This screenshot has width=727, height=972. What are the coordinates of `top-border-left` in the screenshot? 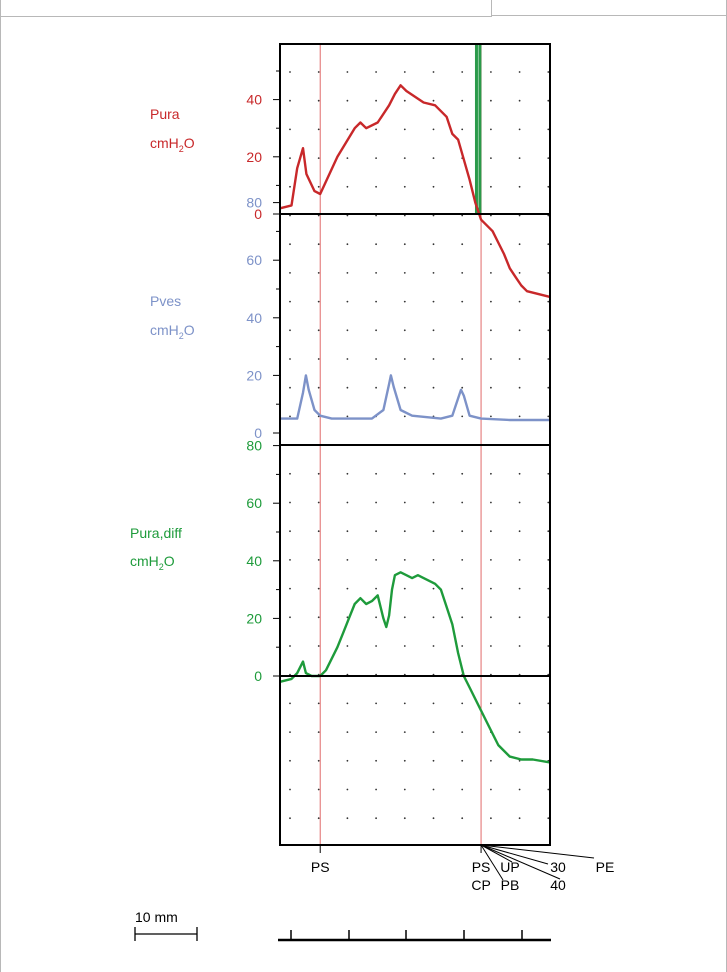 It's located at (246, 8).